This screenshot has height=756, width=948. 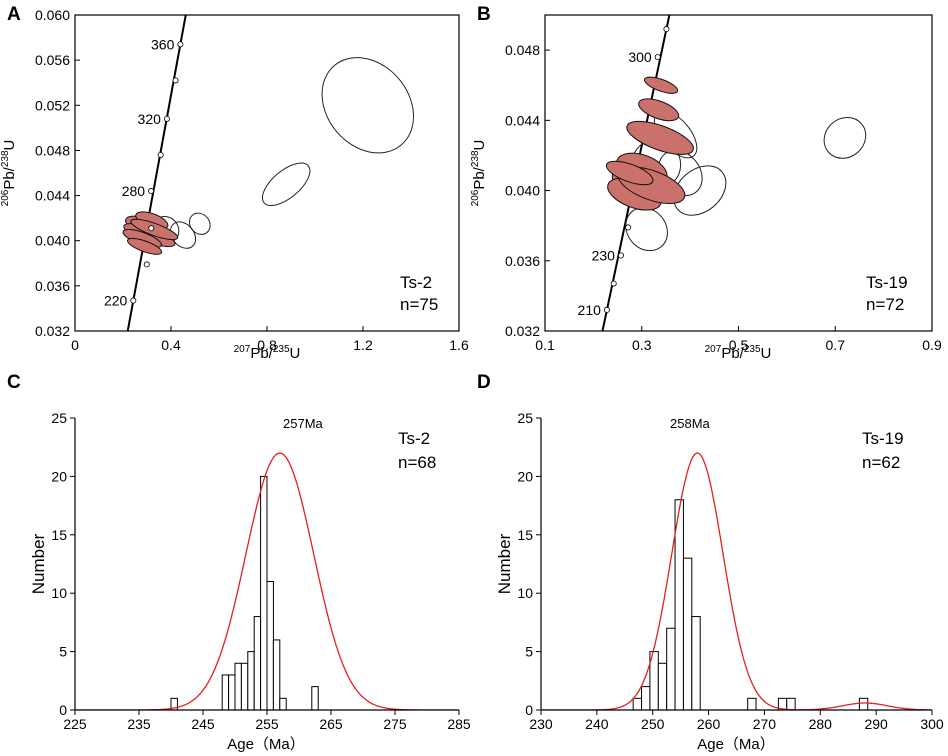 I want to click on concordia-curve-a, so click(x=156, y=173).